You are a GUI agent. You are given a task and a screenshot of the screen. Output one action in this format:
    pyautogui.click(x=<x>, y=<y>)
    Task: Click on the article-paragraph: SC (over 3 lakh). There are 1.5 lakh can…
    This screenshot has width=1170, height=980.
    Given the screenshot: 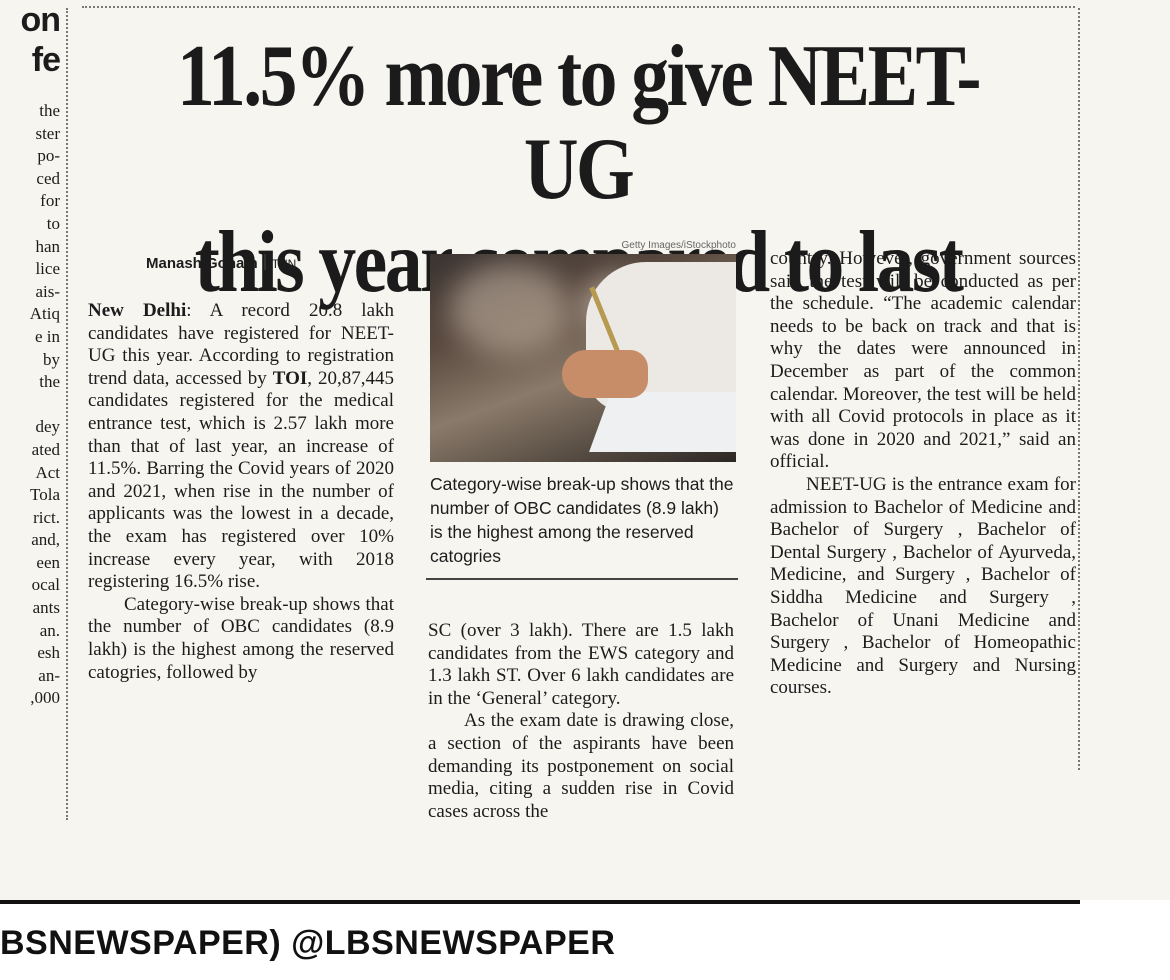 What is the action you would take?
    pyautogui.click(x=581, y=664)
    